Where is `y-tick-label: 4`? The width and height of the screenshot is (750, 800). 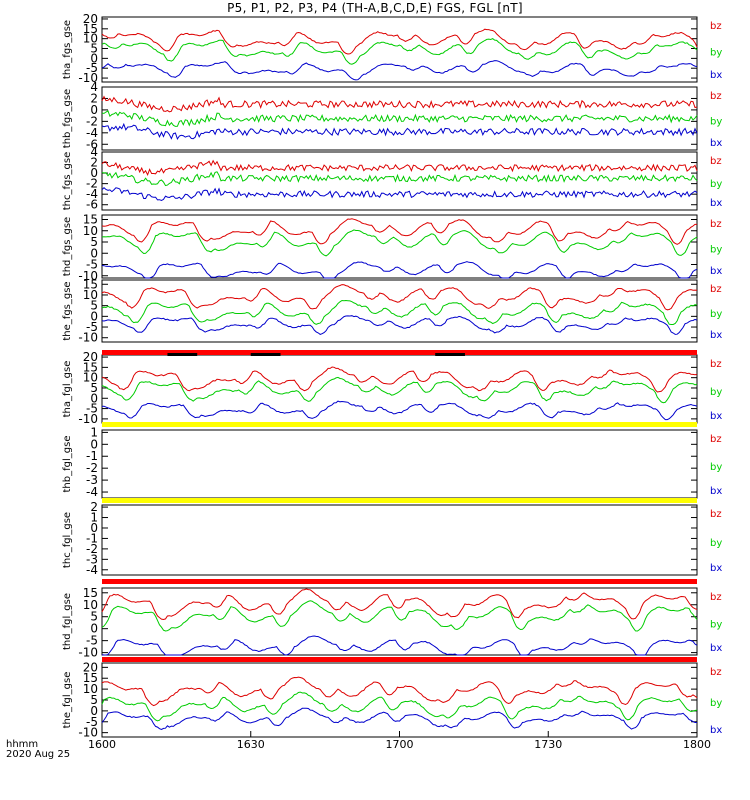
y-tick-label: 4 is located at coordinates (94, 87).